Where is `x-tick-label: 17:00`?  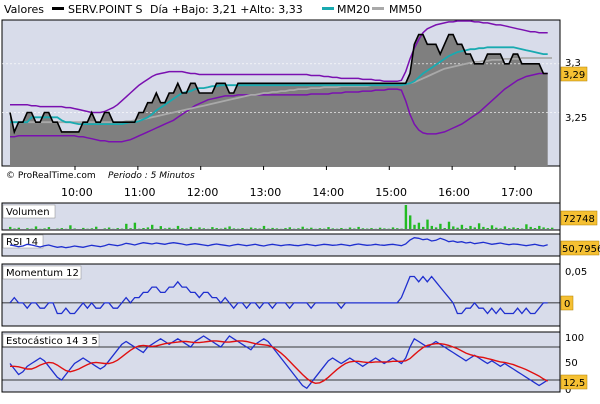
x-tick-label: 17:00 is located at coordinates (517, 192).